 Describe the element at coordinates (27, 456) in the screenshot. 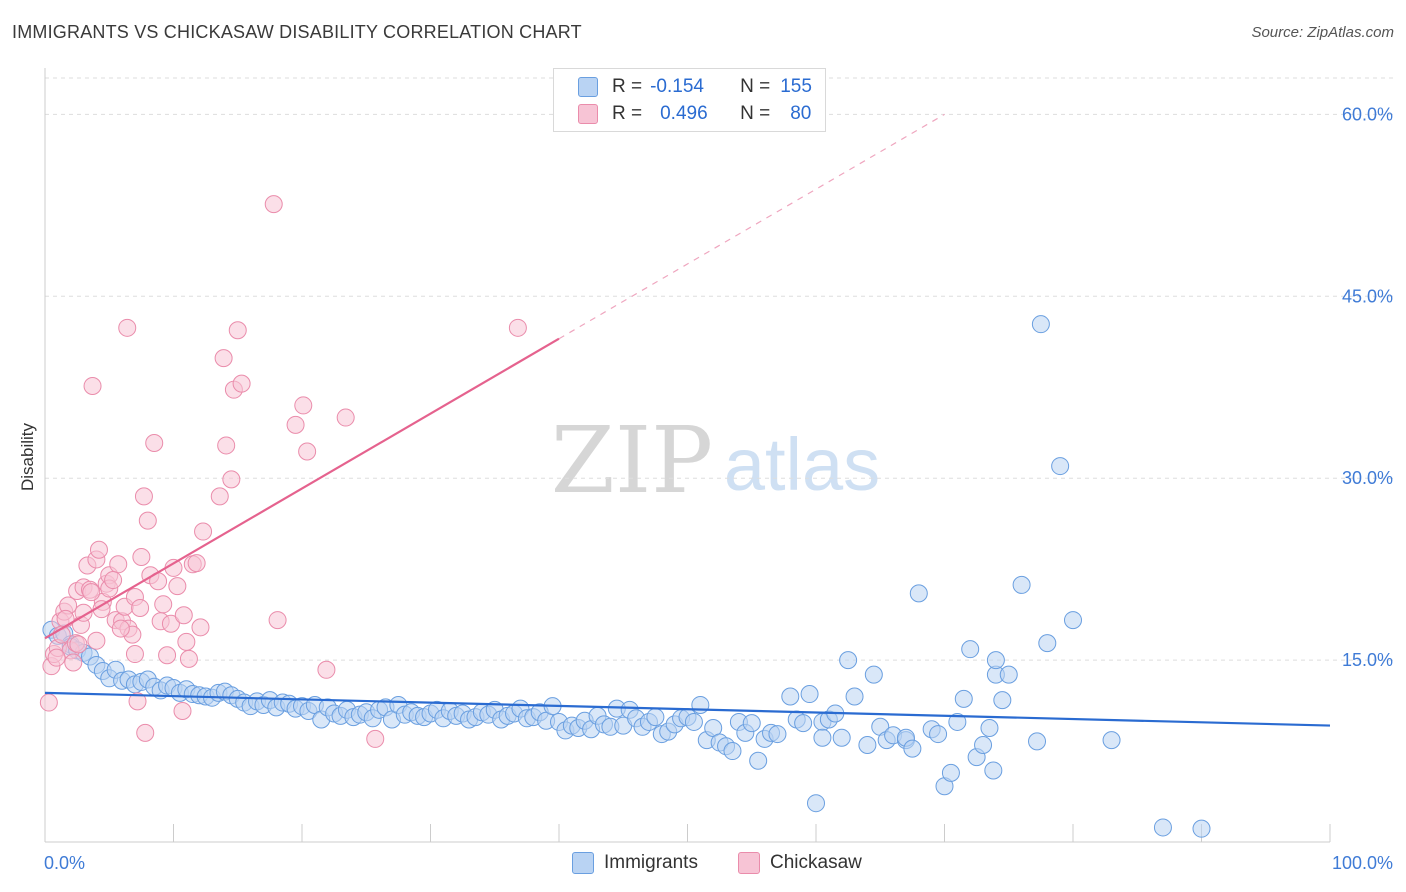

I see `y-axis-label: Disability` at that location.